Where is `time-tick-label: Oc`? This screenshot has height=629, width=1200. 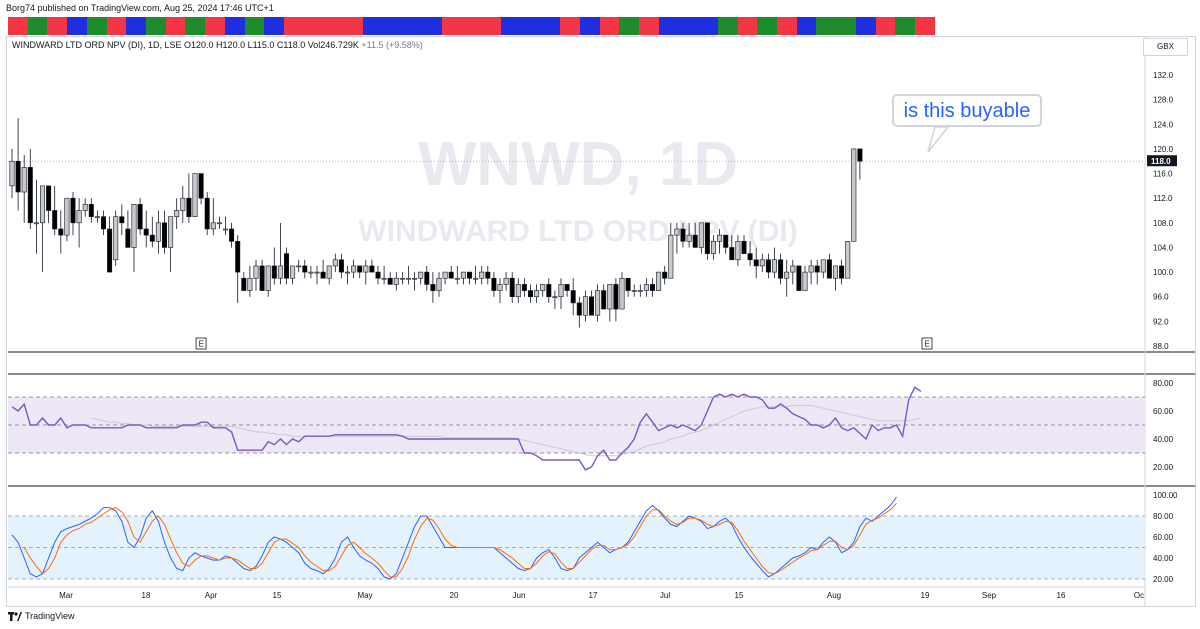 time-tick-label: Oc is located at coordinates (1139, 595).